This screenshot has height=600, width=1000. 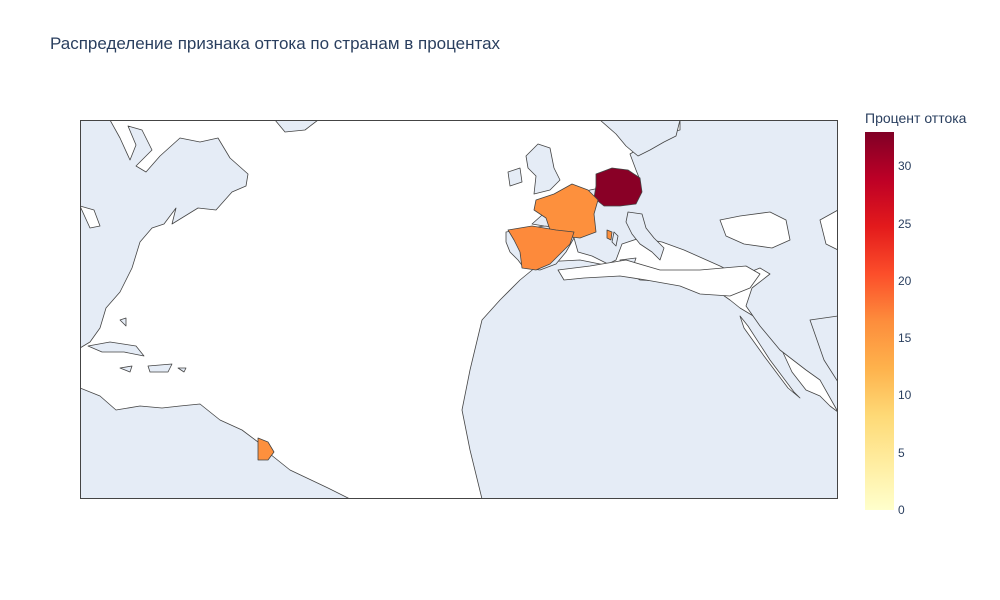 I want to click on country-french-guiana, so click(x=266, y=449).